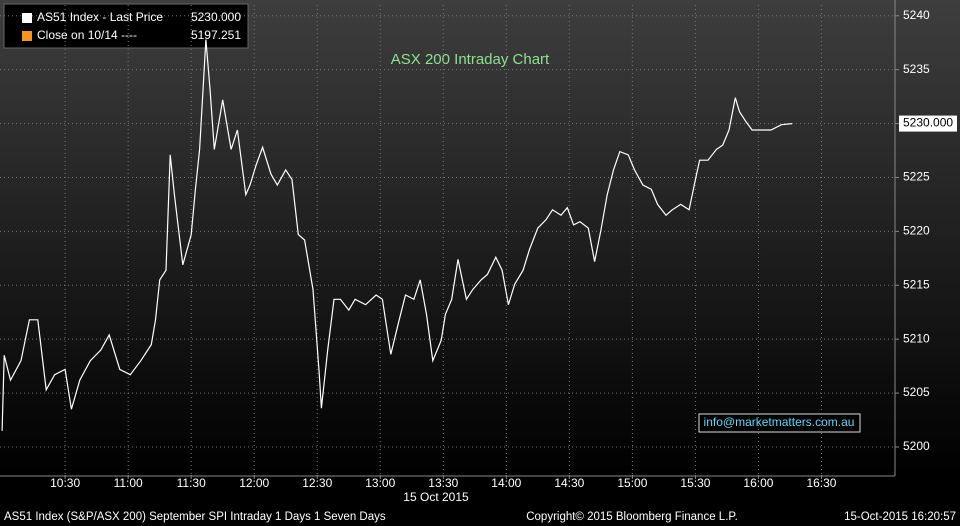 Image resolution: width=960 pixels, height=526 pixels. What do you see at coordinates (380, 483) in the screenshot?
I see `x-tick-label: 13:00` at bounding box center [380, 483].